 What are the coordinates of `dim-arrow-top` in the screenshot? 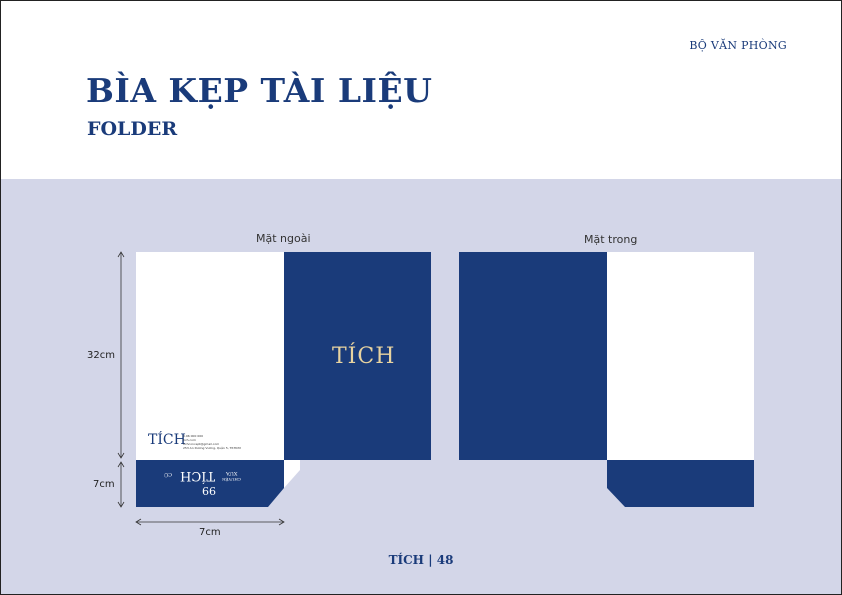 It's located at (121, 254).